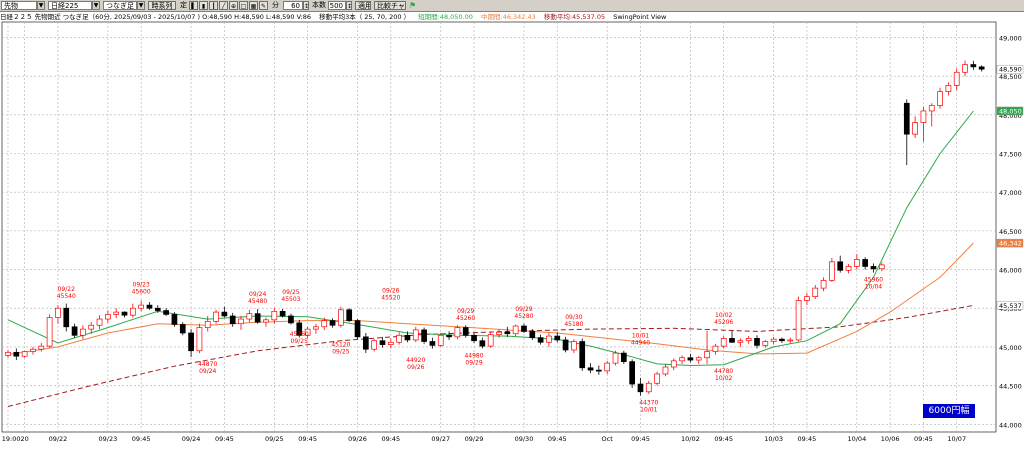  I want to click on x-tick-label: 20, so click(25, 439).